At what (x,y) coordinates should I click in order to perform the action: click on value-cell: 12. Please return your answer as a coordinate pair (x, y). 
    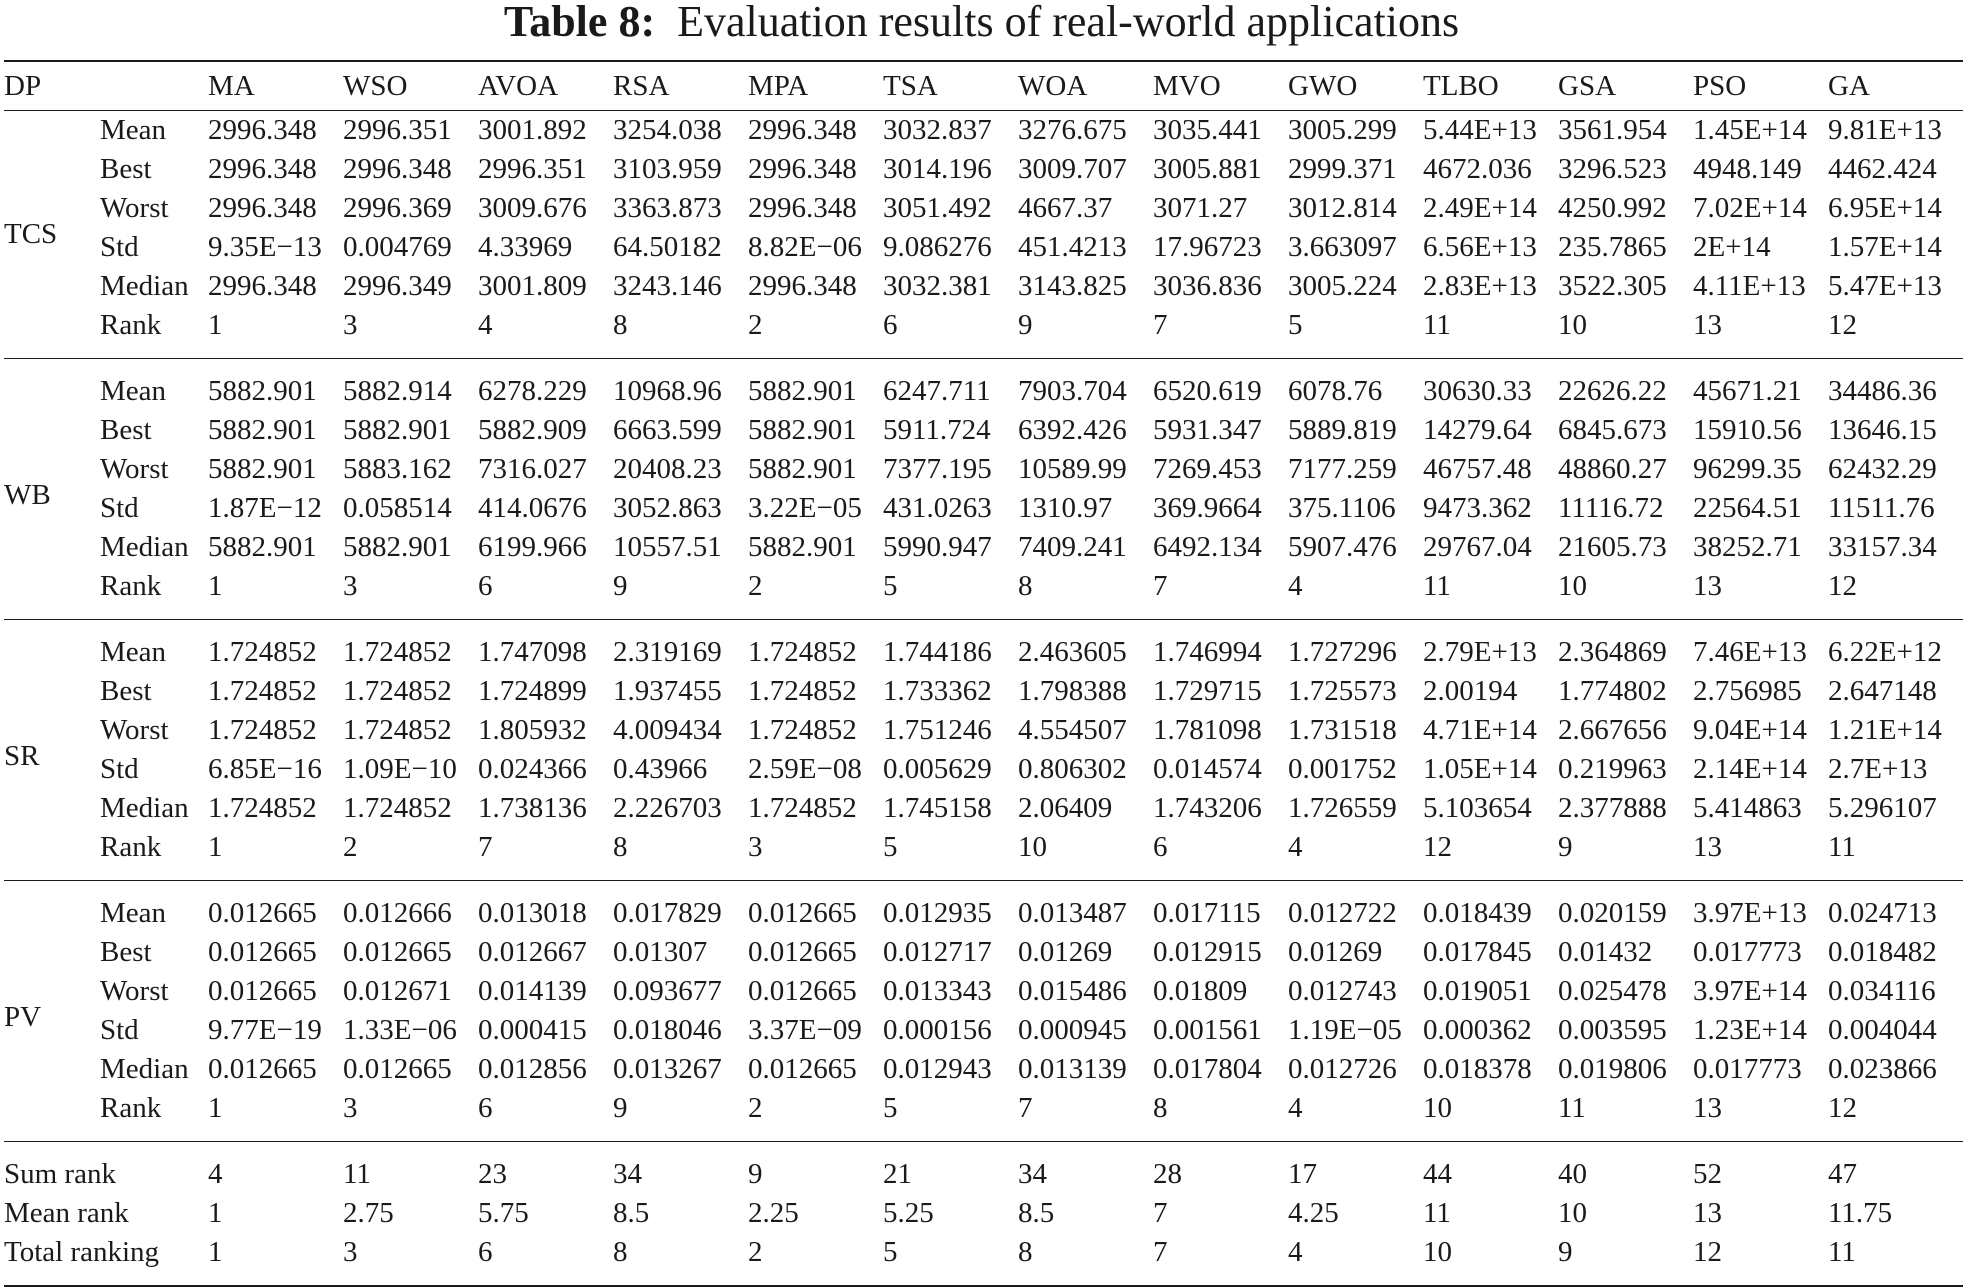
    Looking at the image, I should click on (1842, 1108).